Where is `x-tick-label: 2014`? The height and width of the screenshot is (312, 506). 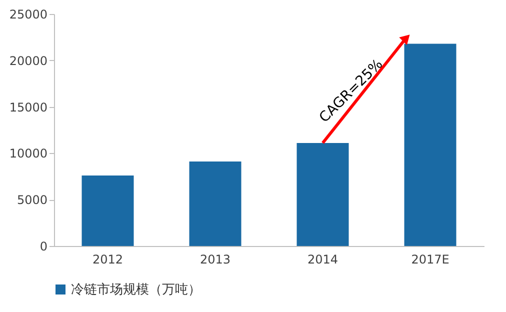 x-tick-label: 2014 is located at coordinates (322, 259).